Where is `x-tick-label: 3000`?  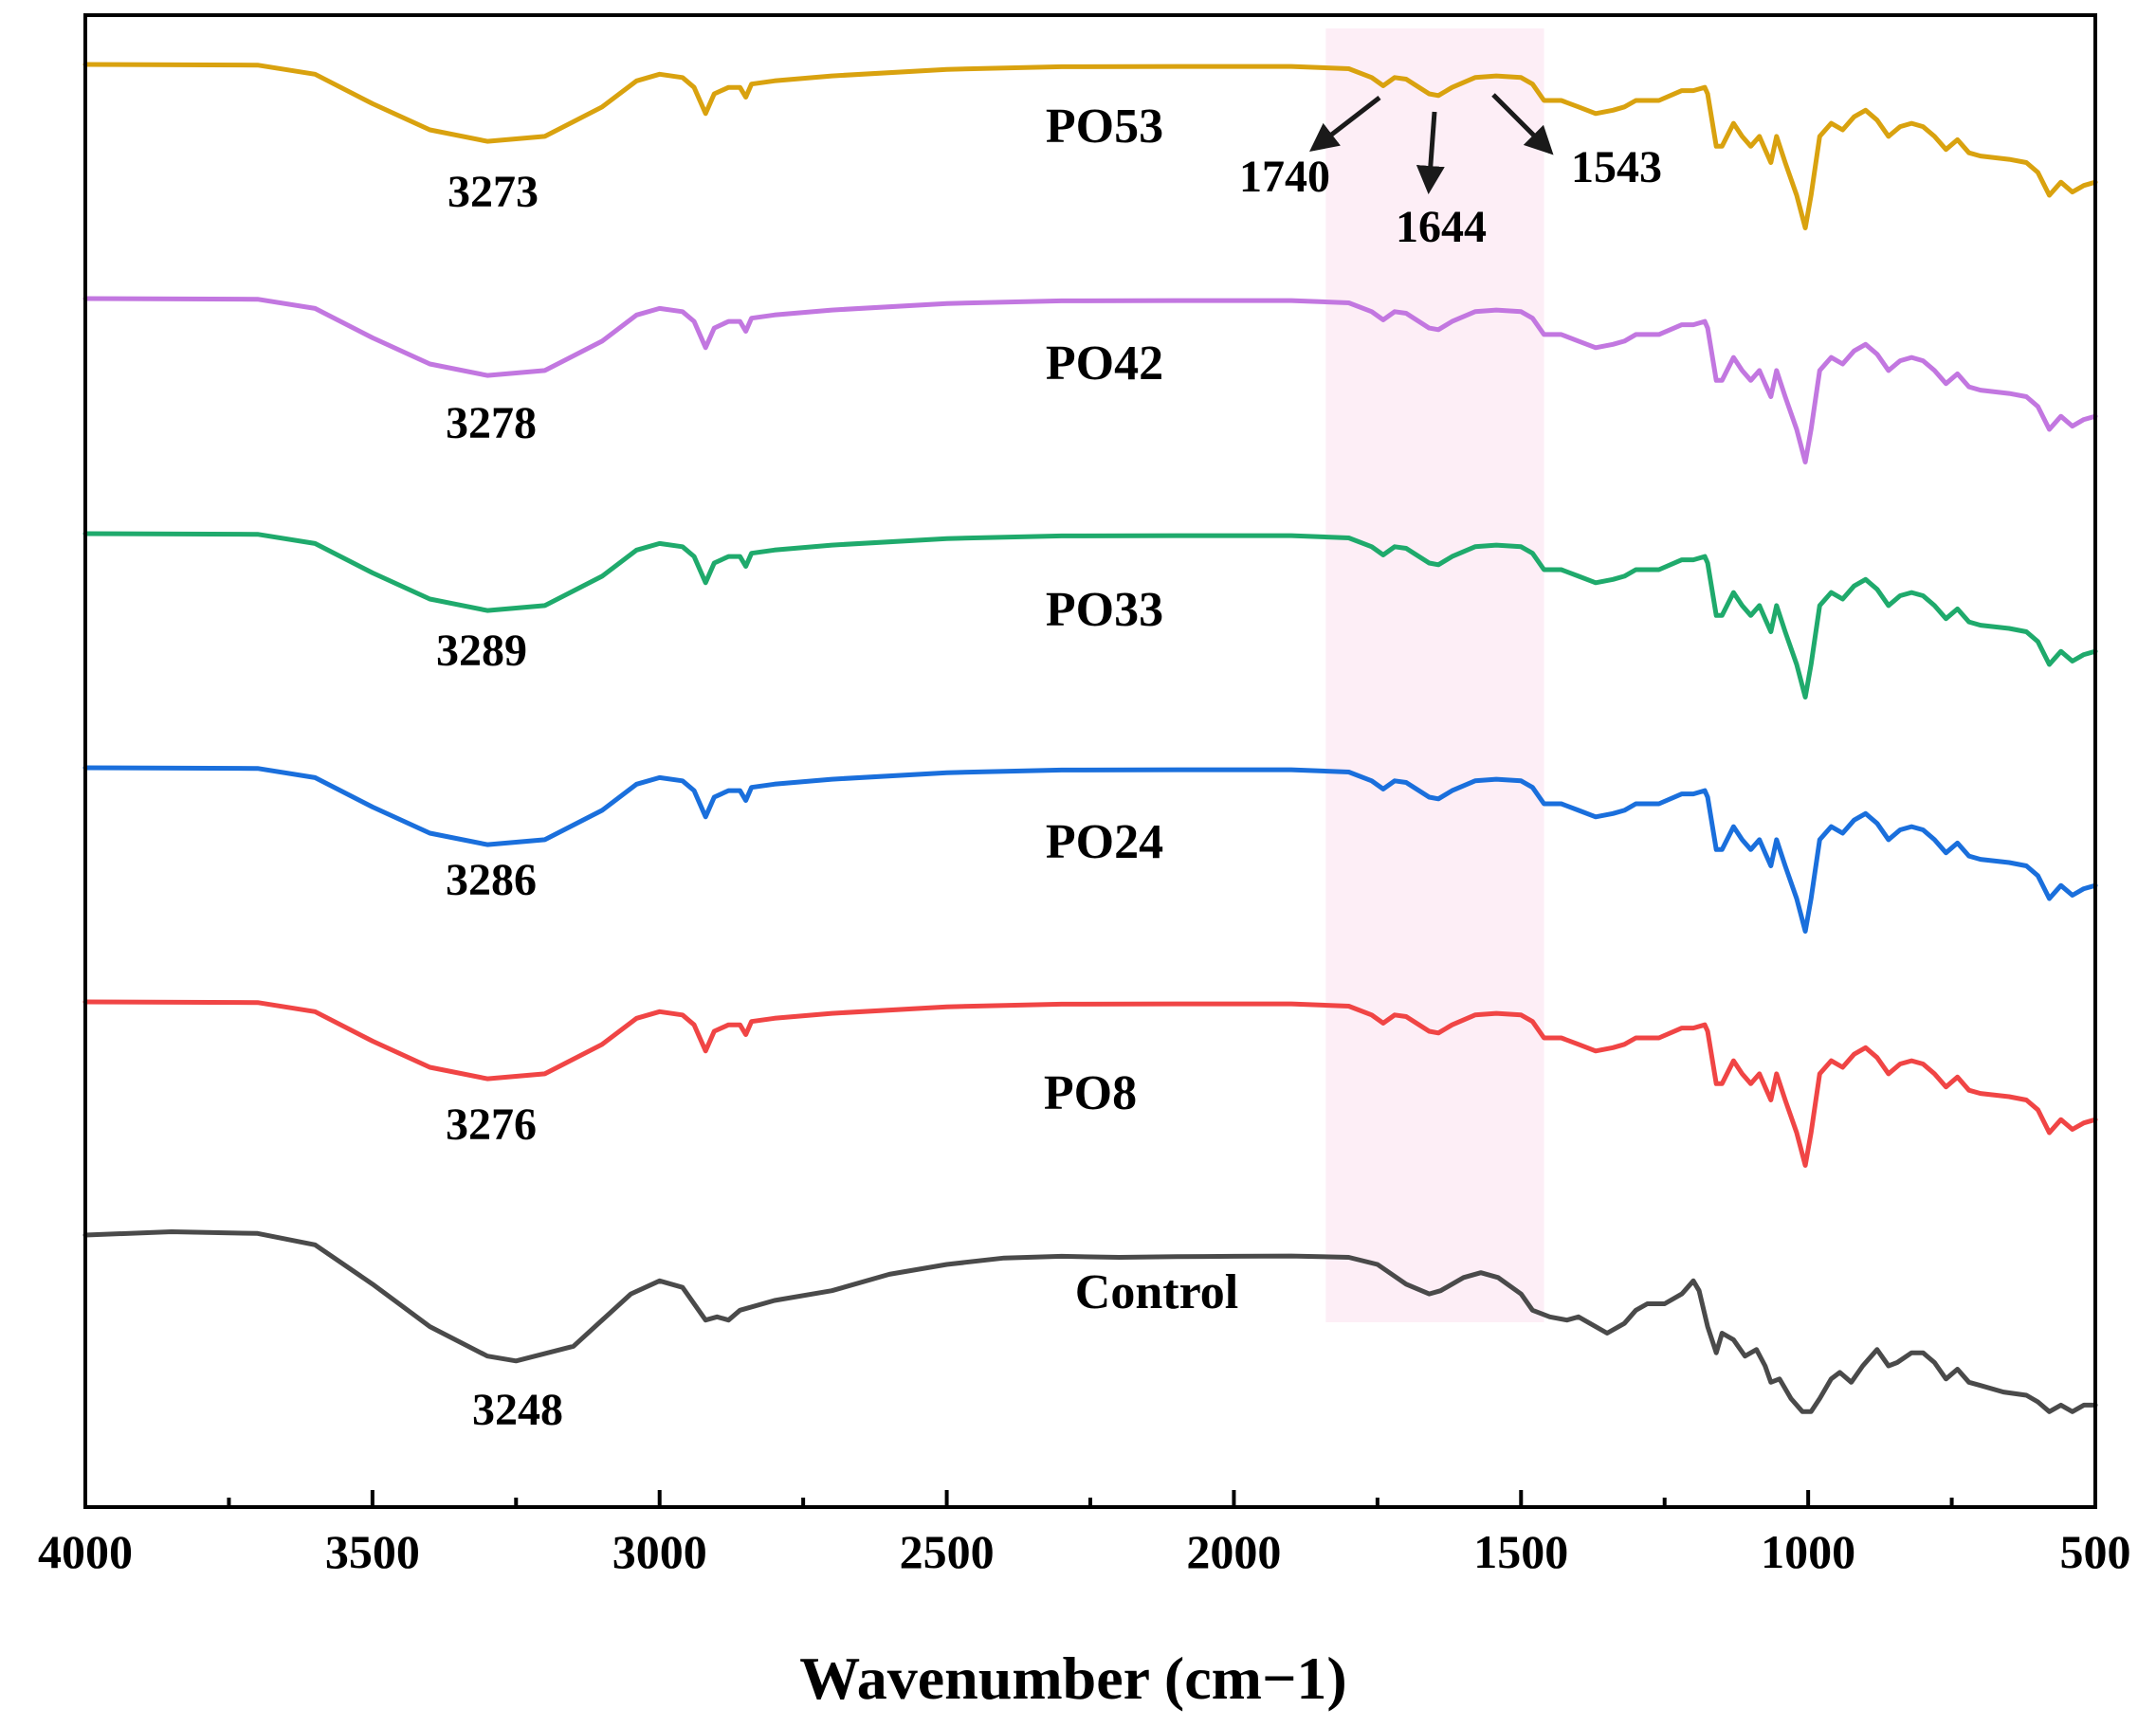 x-tick-label: 3000 is located at coordinates (659, 1552).